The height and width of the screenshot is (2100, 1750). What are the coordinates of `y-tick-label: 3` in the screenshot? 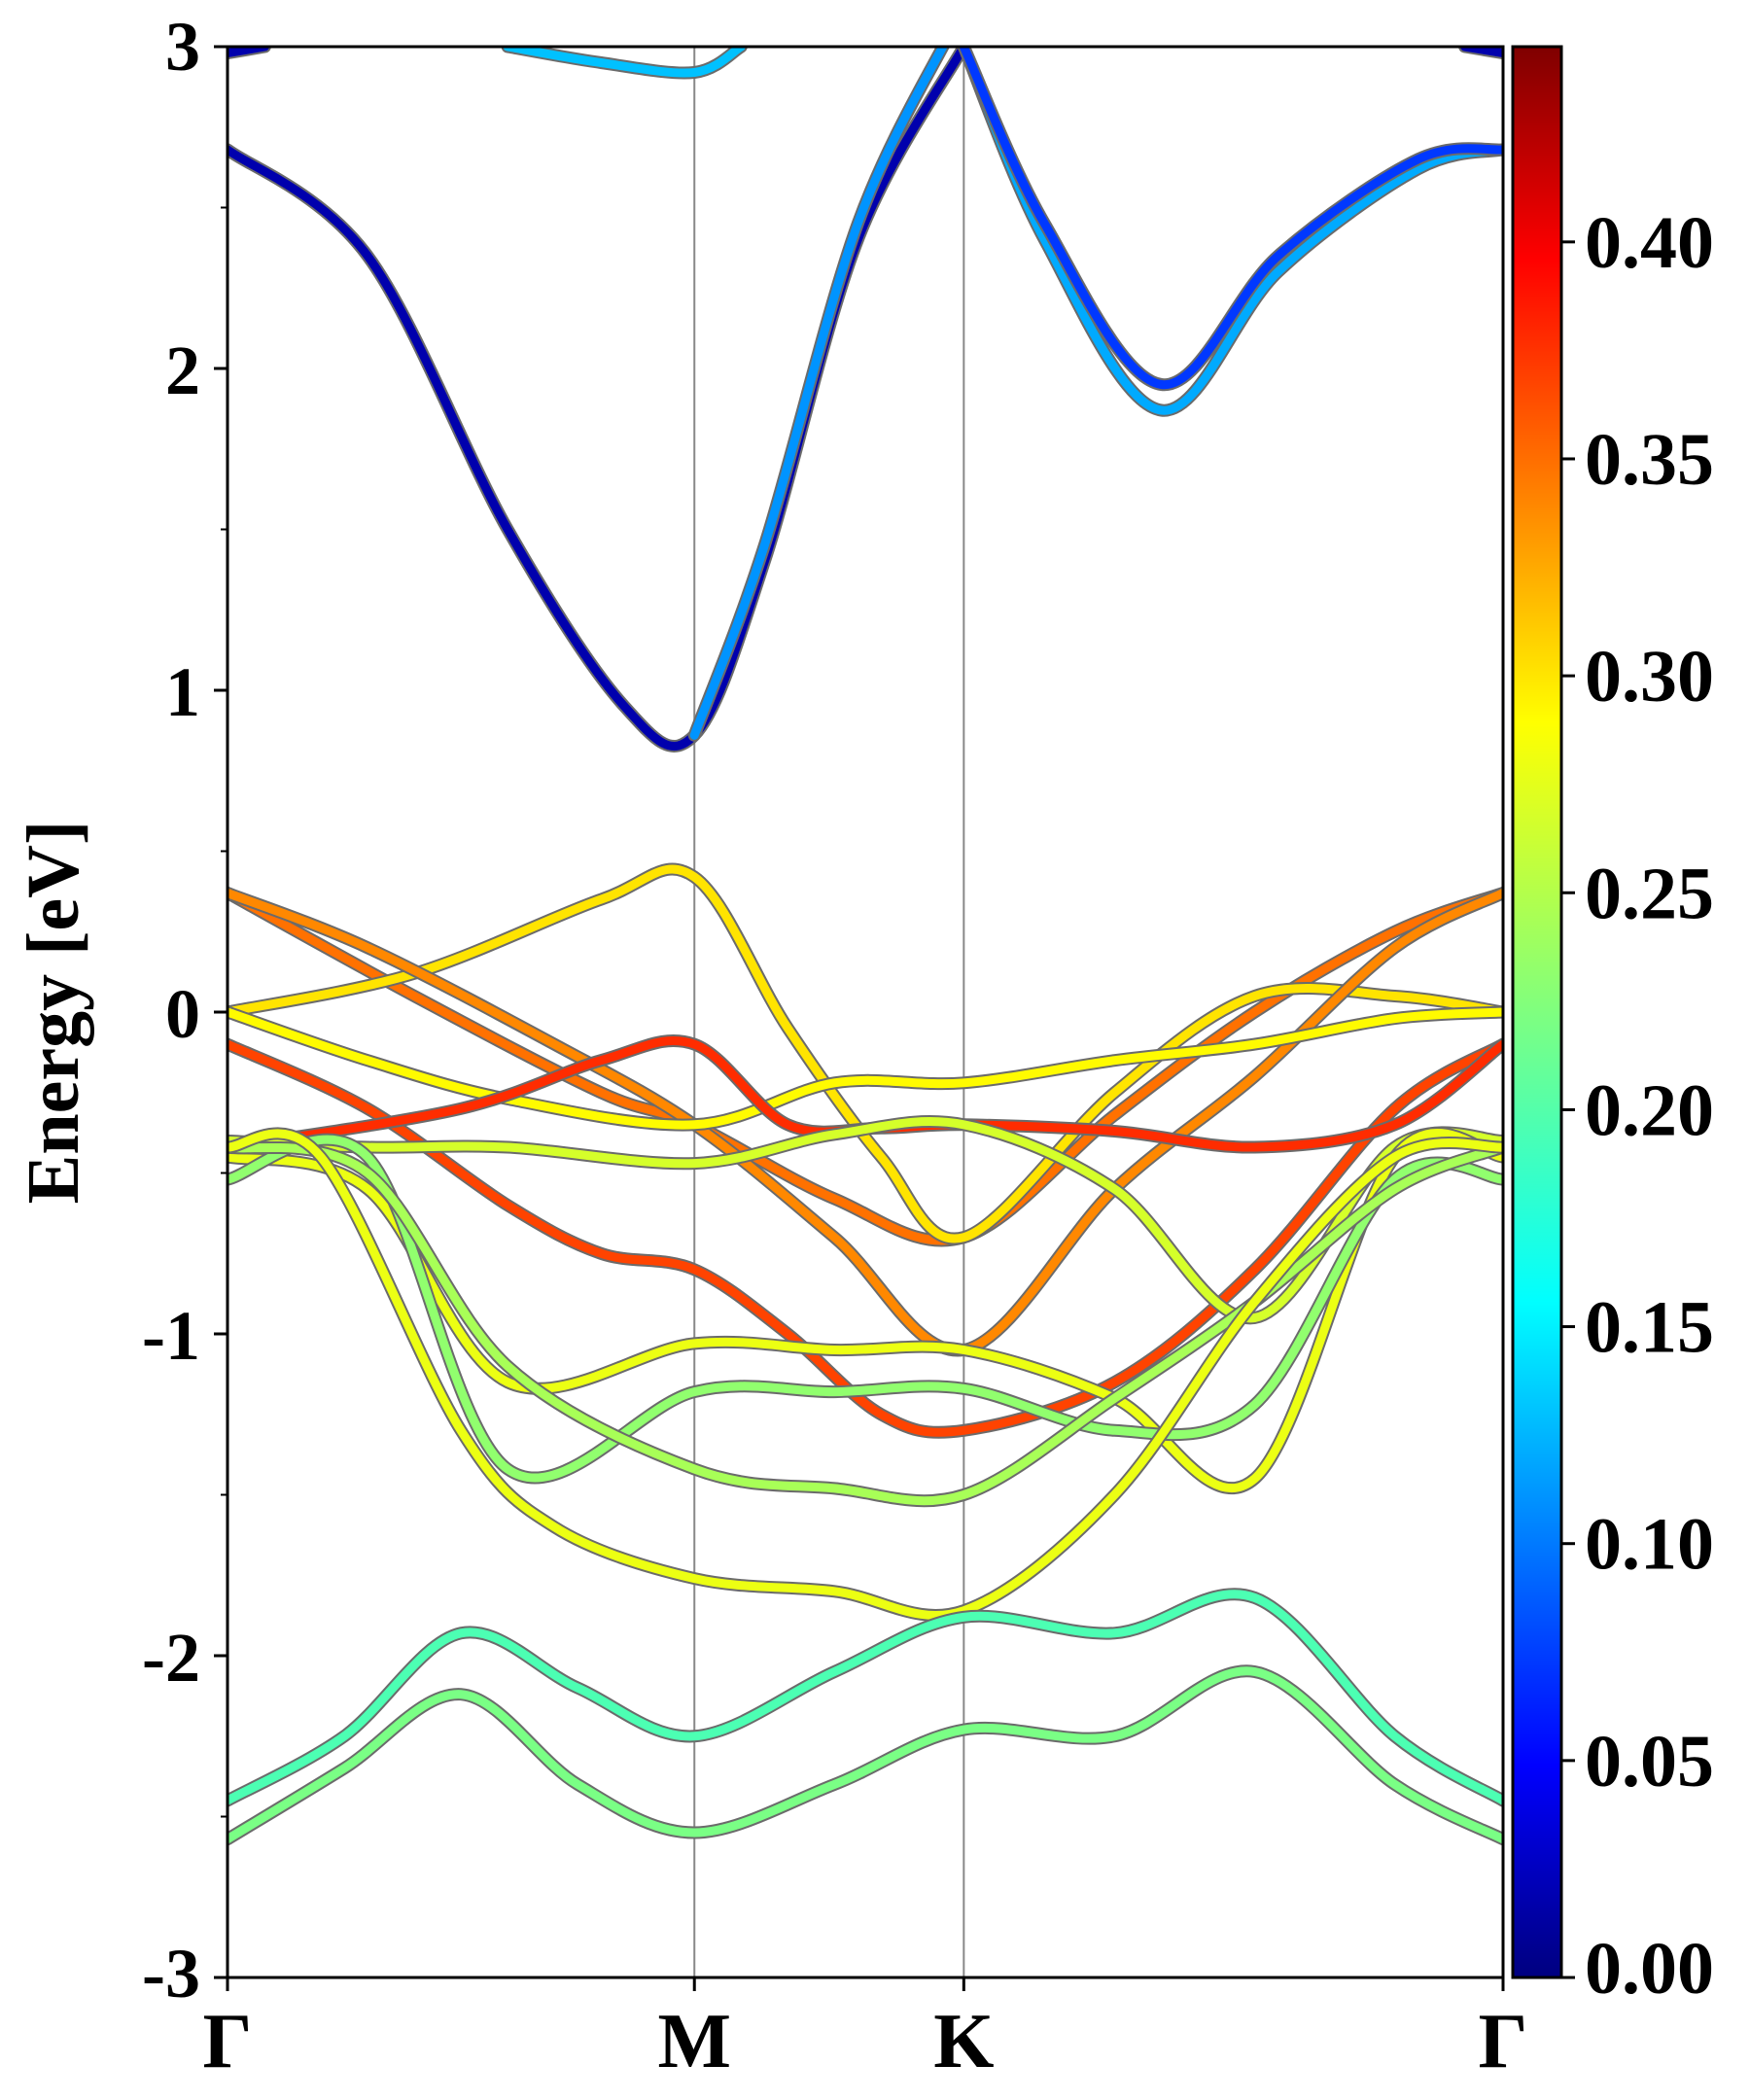 It's located at (182, 47).